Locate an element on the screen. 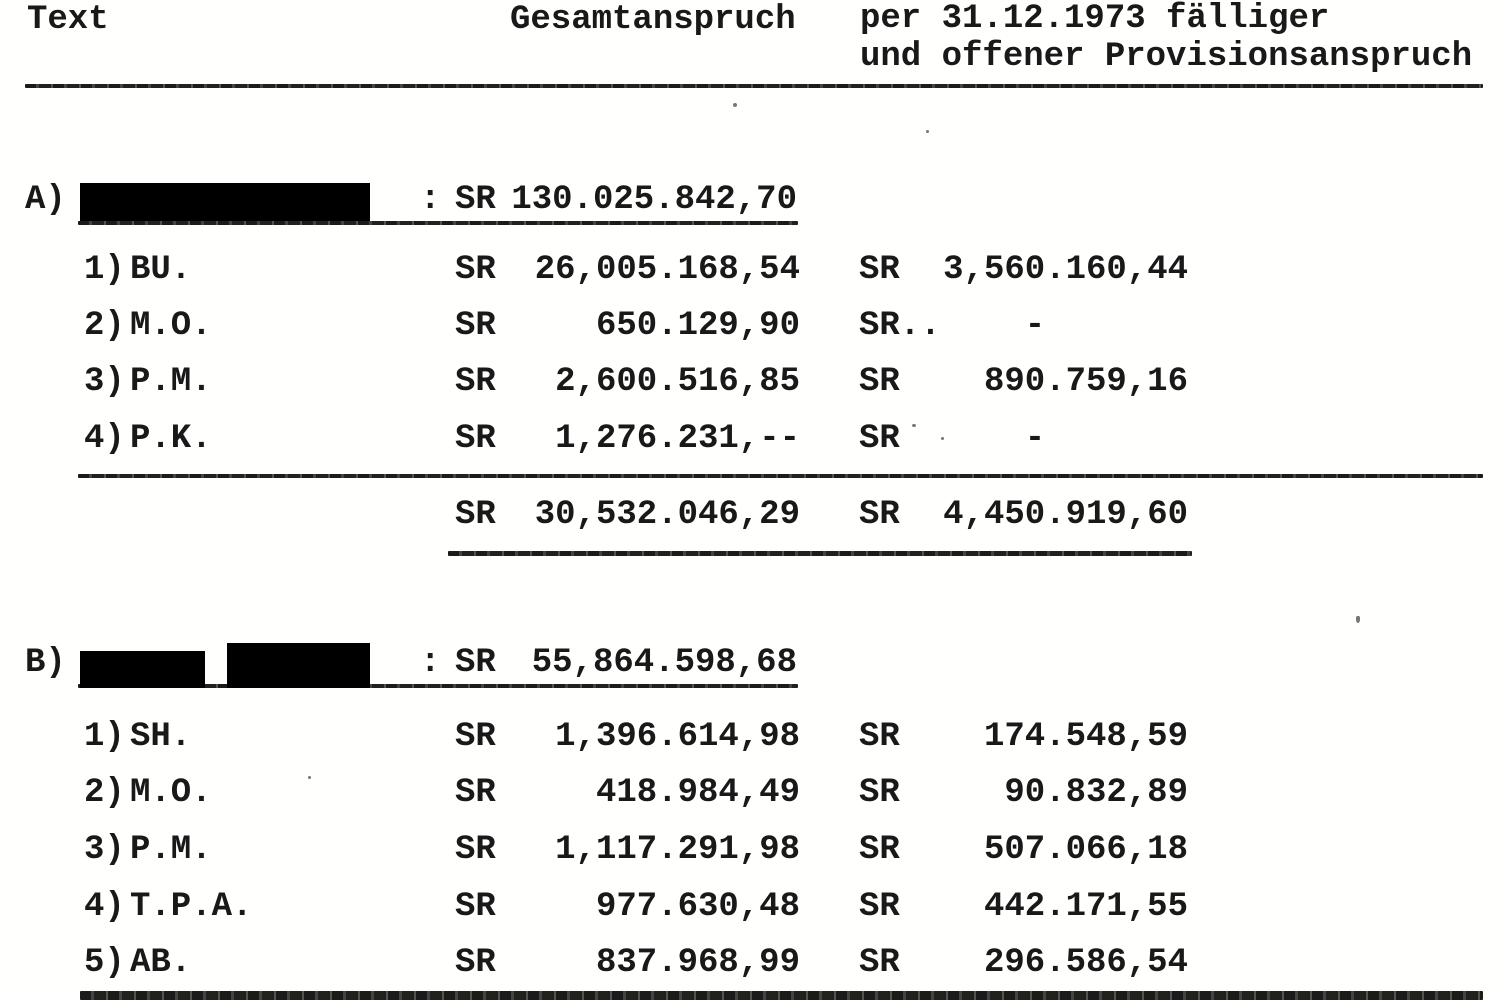 The width and height of the screenshot is (1500, 1000). table-row: 3) P.M. SR 2,600.516,85 SR 890.759,16 is located at coordinates (750, 383).